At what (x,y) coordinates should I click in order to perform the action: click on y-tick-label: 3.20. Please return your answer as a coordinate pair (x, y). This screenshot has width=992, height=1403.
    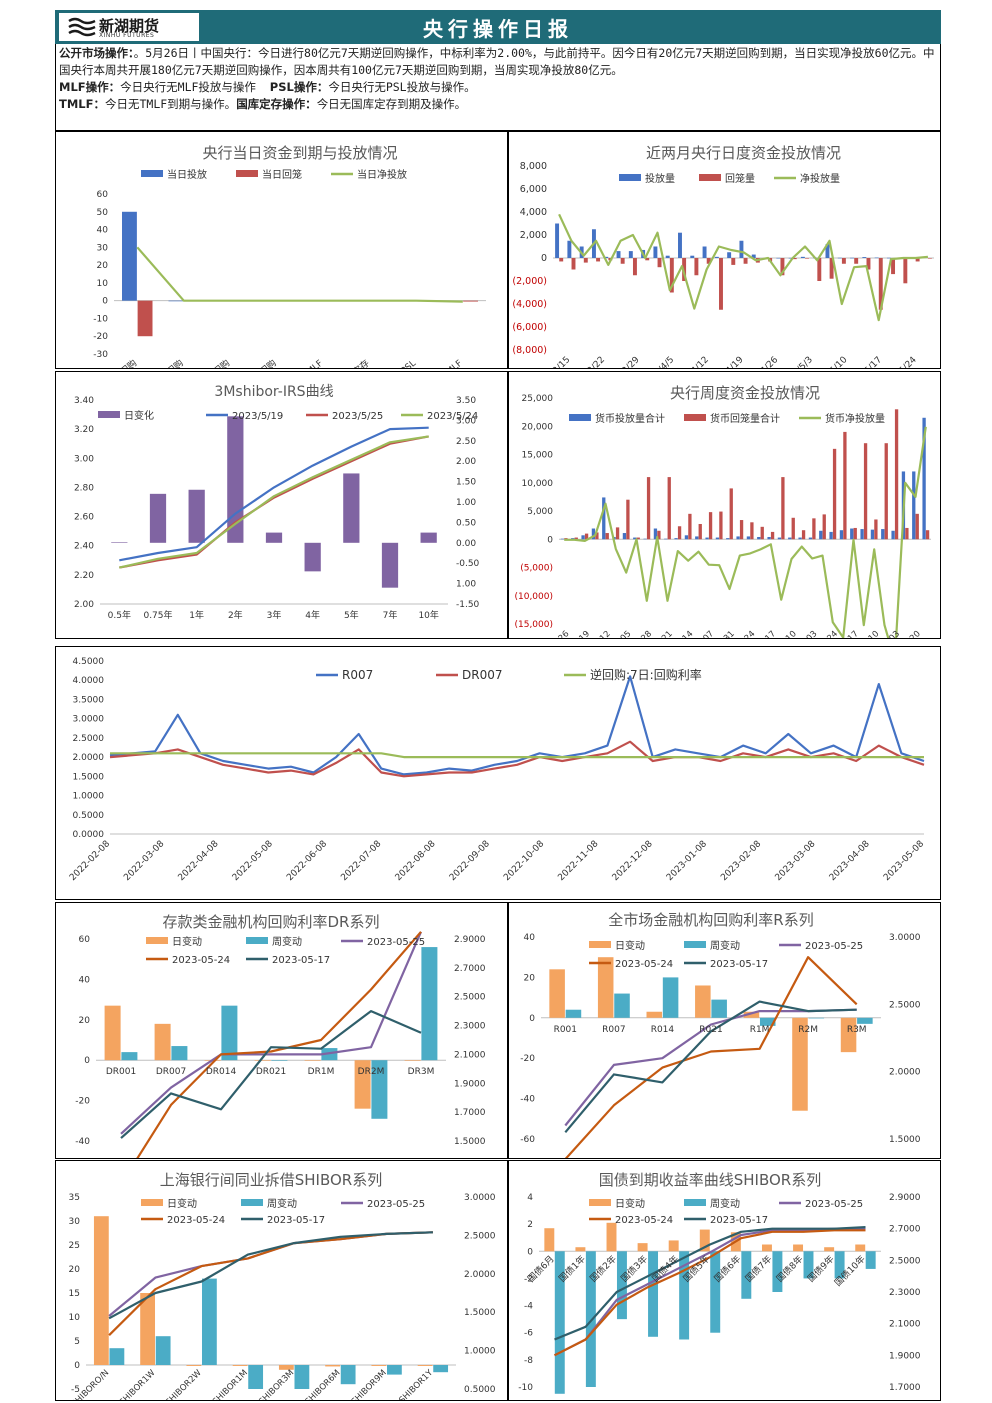
    Looking at the image, I should click on (84, 430).